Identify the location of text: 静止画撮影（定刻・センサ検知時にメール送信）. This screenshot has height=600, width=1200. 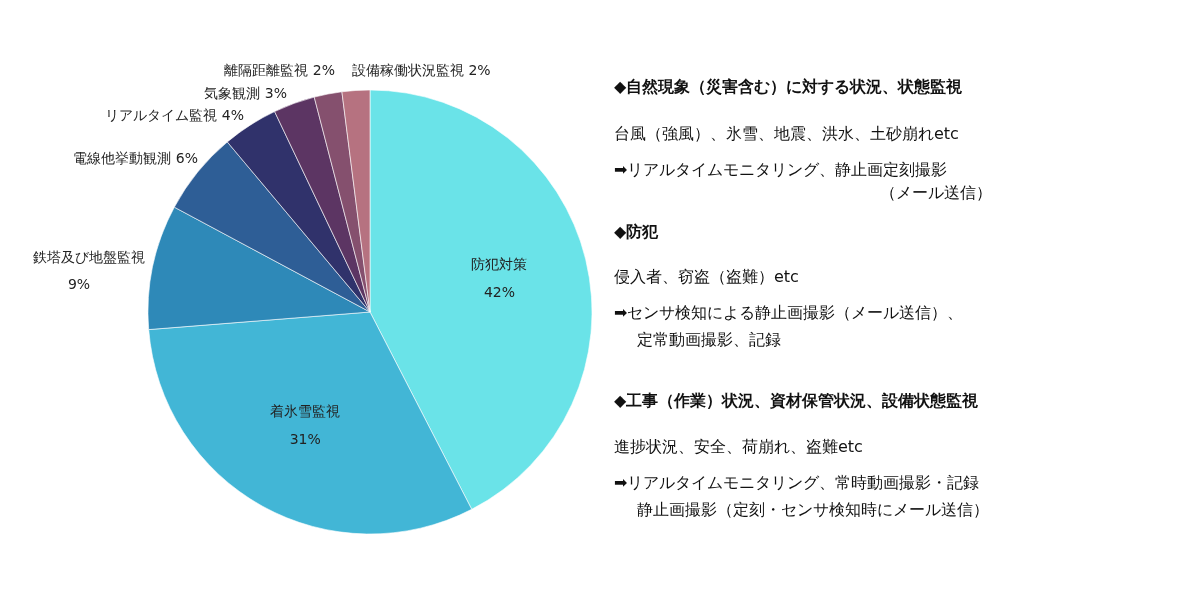
(813, 509).